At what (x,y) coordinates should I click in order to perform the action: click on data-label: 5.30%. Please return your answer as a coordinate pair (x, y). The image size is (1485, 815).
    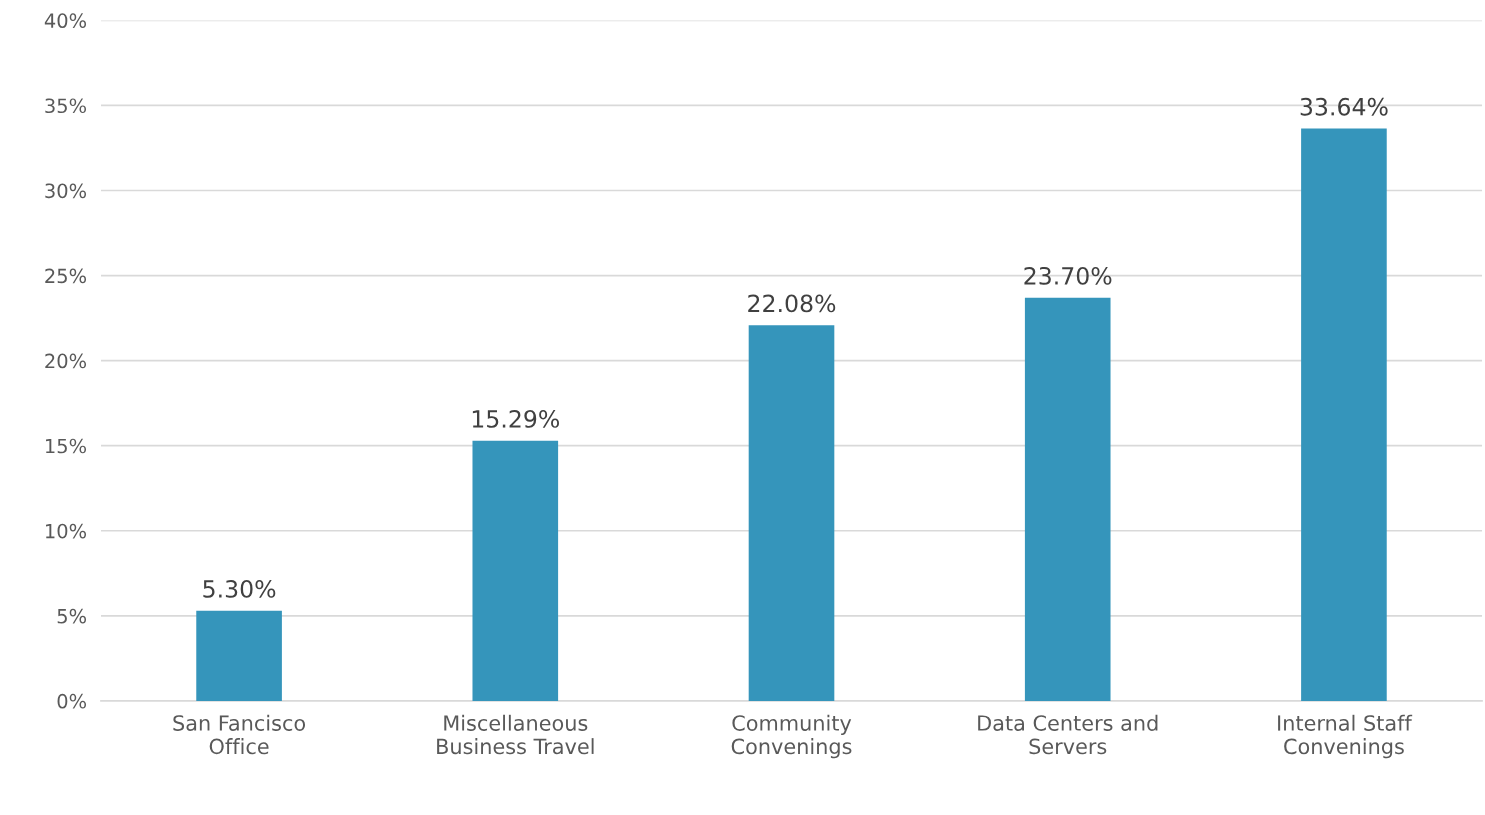
    Looking at the image, I should click on (239, 588).